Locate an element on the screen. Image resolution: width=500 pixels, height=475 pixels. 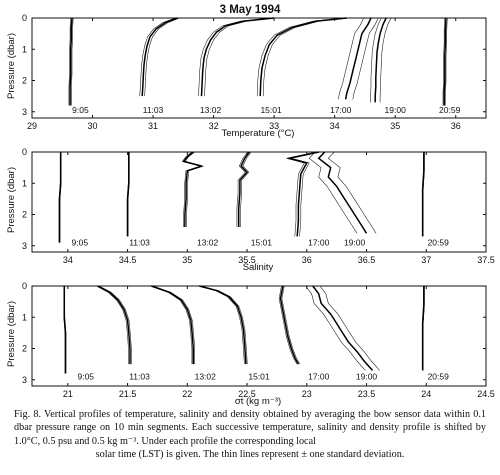
temperature-panel-xtick-label: 35 is located at coordinates (395, 126).